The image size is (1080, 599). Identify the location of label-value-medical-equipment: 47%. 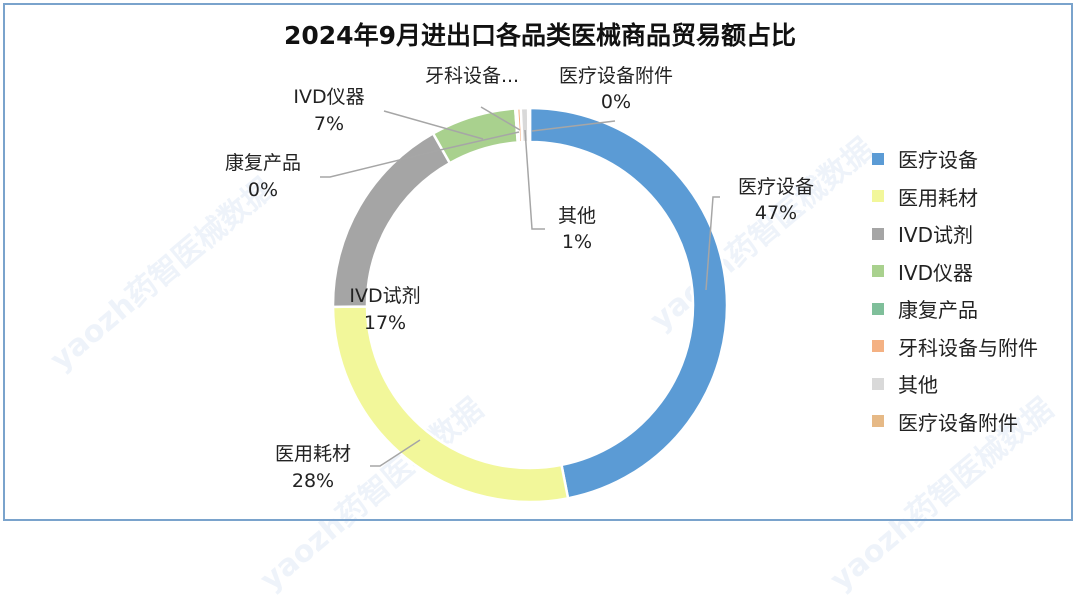
(776, 213).